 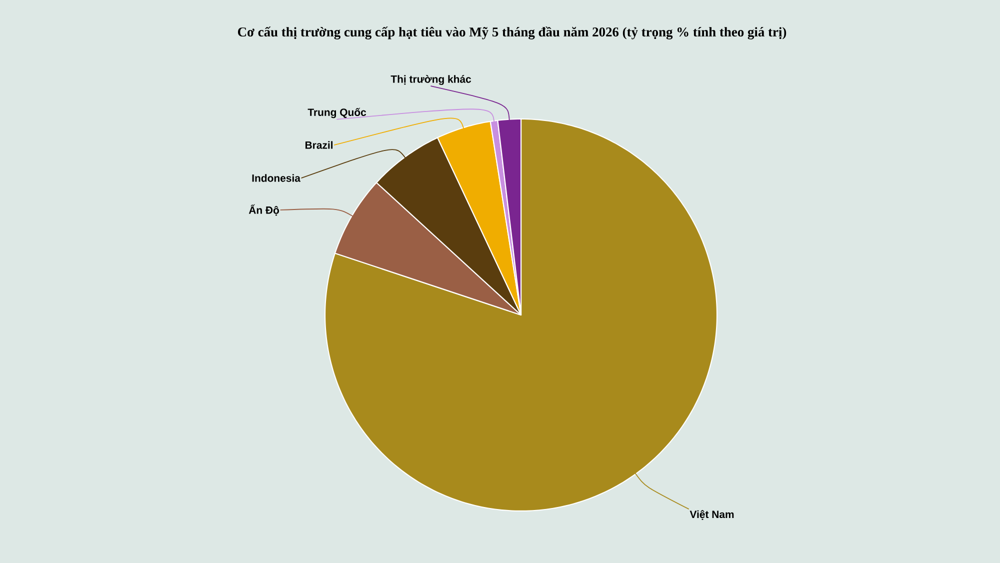 What do you see at coordinates (263, 210) in the screenshot?
I see `slice-label: Ấn Độ` at bounding box center [263, 210].